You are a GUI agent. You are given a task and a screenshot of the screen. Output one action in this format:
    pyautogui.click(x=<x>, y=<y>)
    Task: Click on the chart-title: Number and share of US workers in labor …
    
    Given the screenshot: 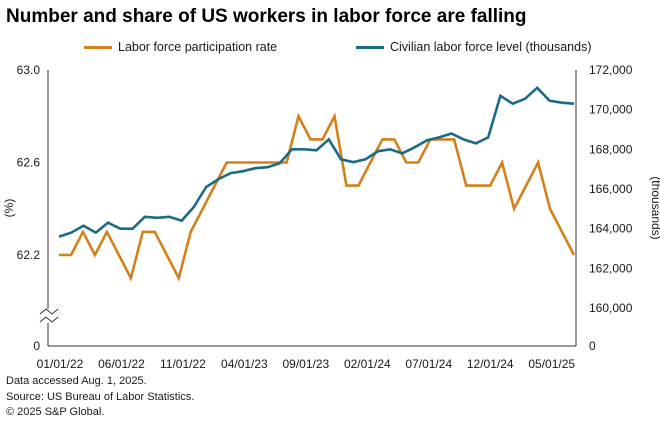 What is the action you would take?
    pyautogui.click(x=266, y=16)
    